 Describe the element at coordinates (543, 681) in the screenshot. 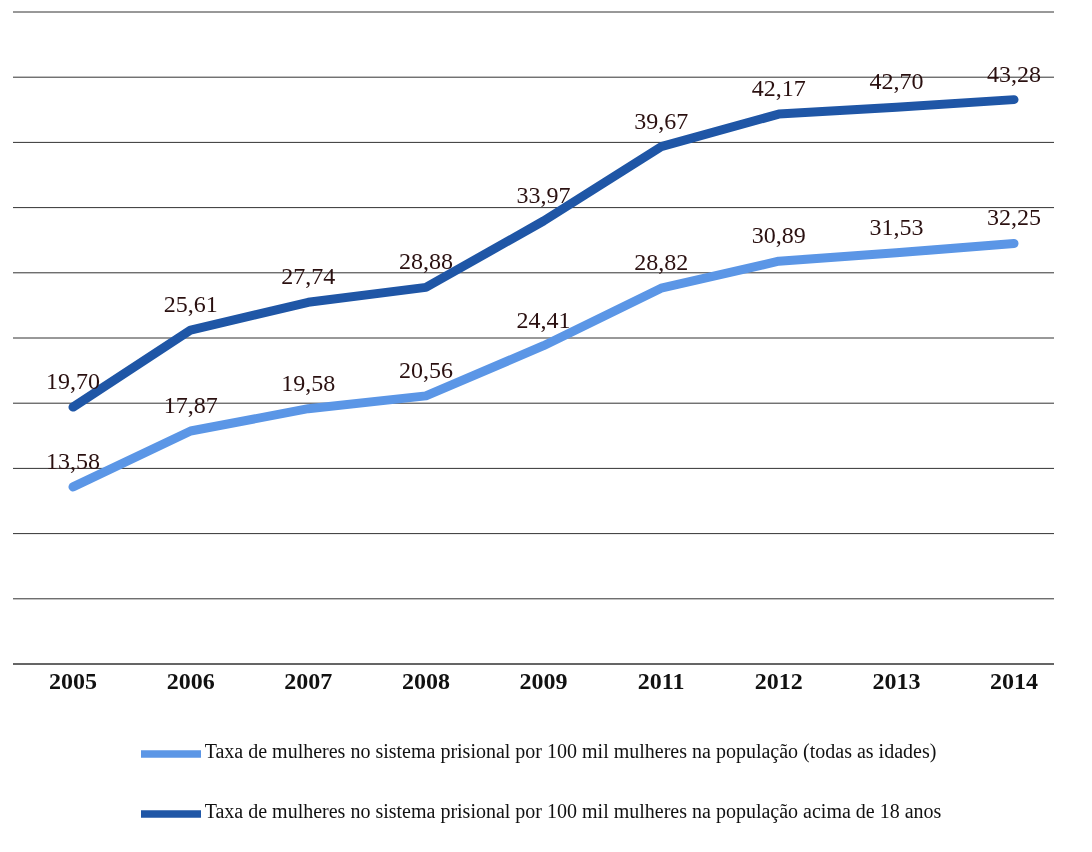

I see `x-tick-label: 2009` at that location.